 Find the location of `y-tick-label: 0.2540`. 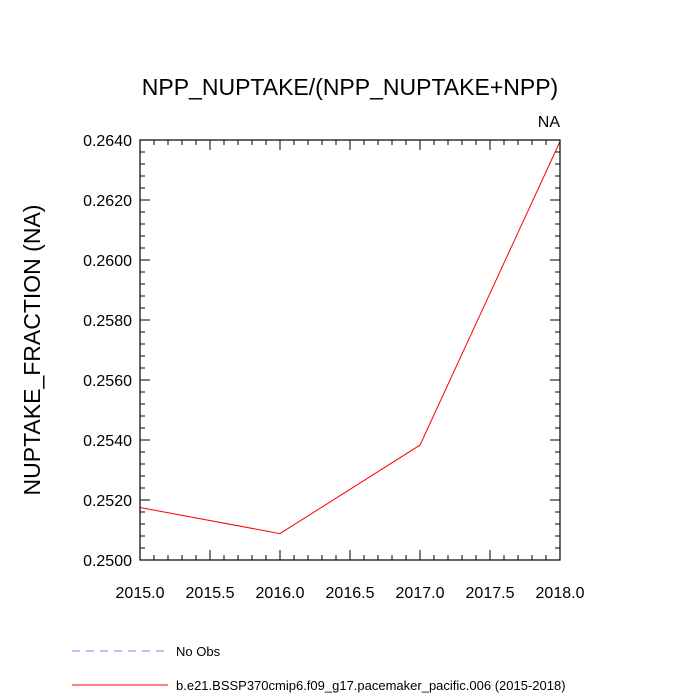

y-tick-label: 0.2540 is located at coordinates (107, 441).